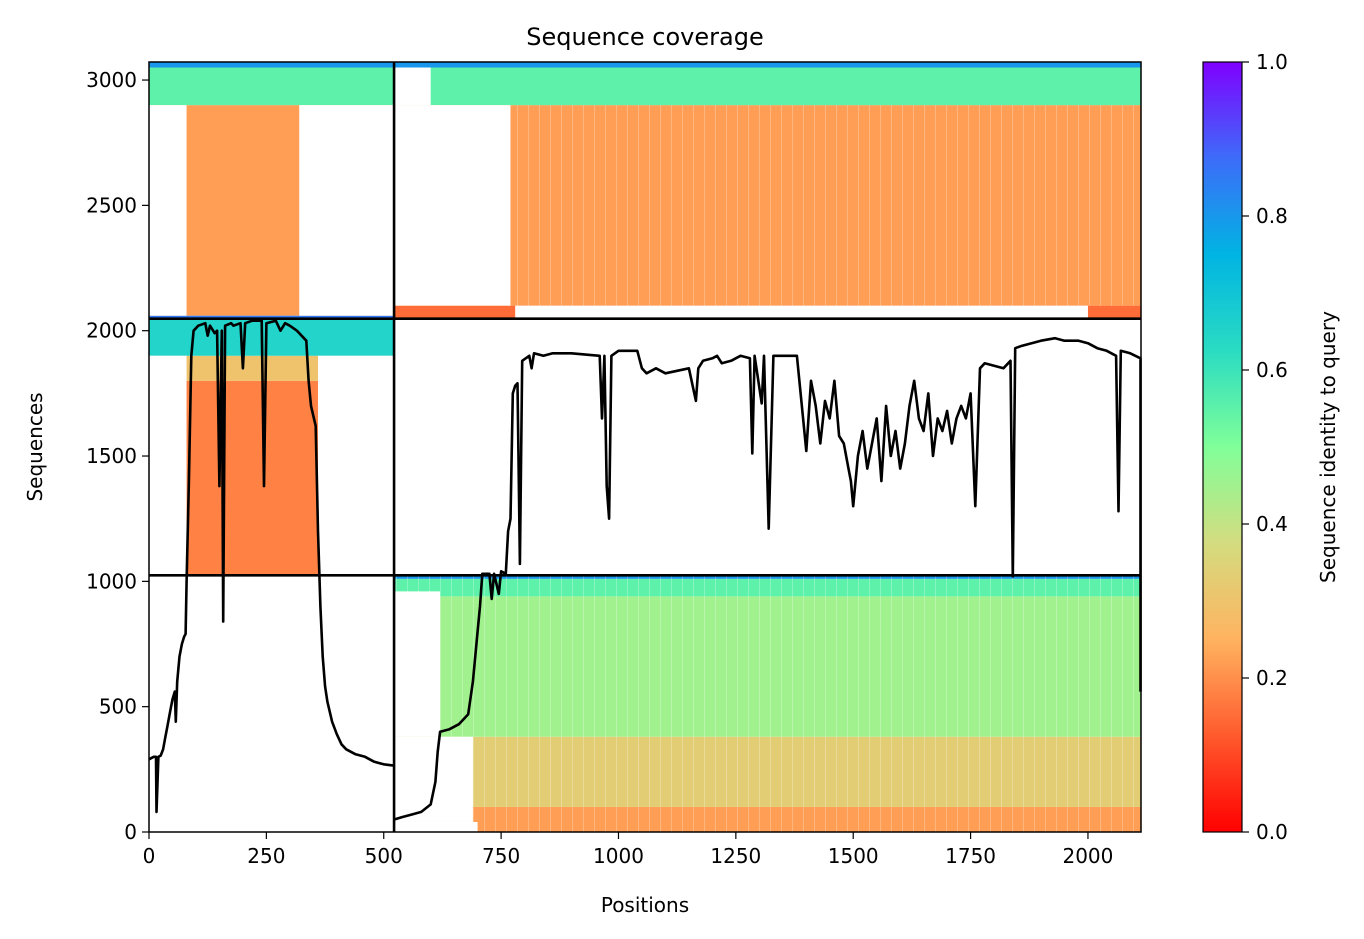 This screenshot has width=1364, height=939. Describe the element at coordinates (111, 331) in the screenshot. I see `y-tick-label: 2000` at that location.